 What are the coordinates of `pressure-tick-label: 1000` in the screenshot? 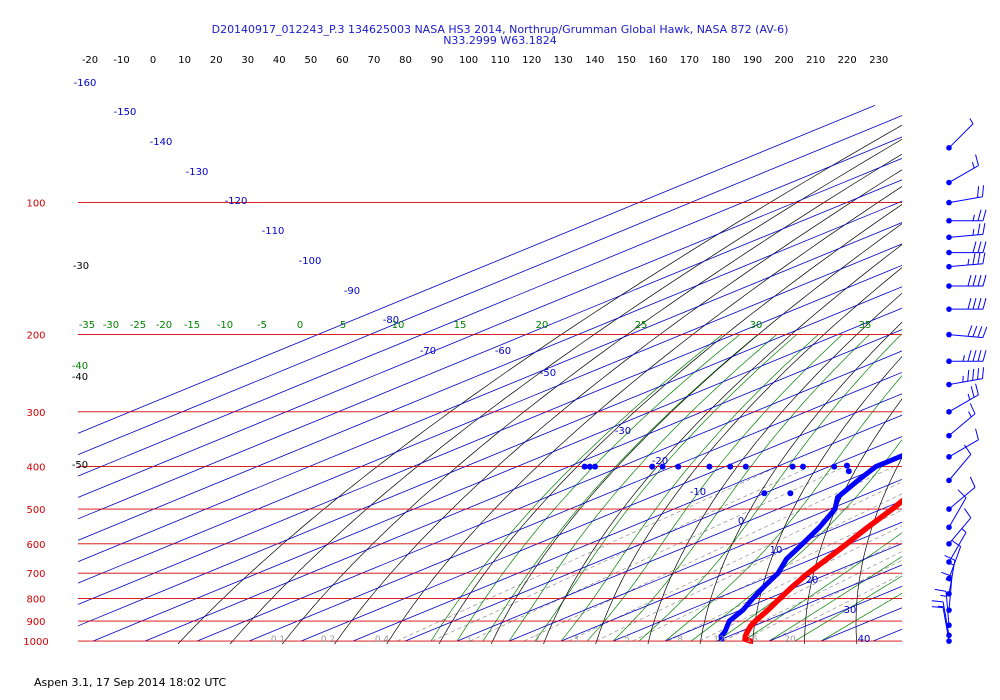 It's located at (35, 642).